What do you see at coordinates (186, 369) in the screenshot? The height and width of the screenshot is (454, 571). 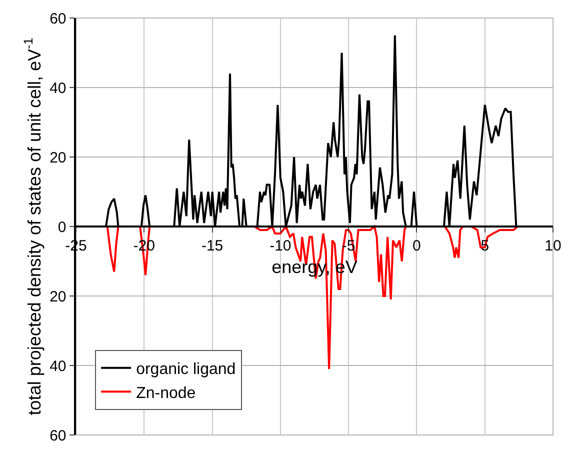 I see `legend-label: organic ligand` at bounding box center [186, 369].